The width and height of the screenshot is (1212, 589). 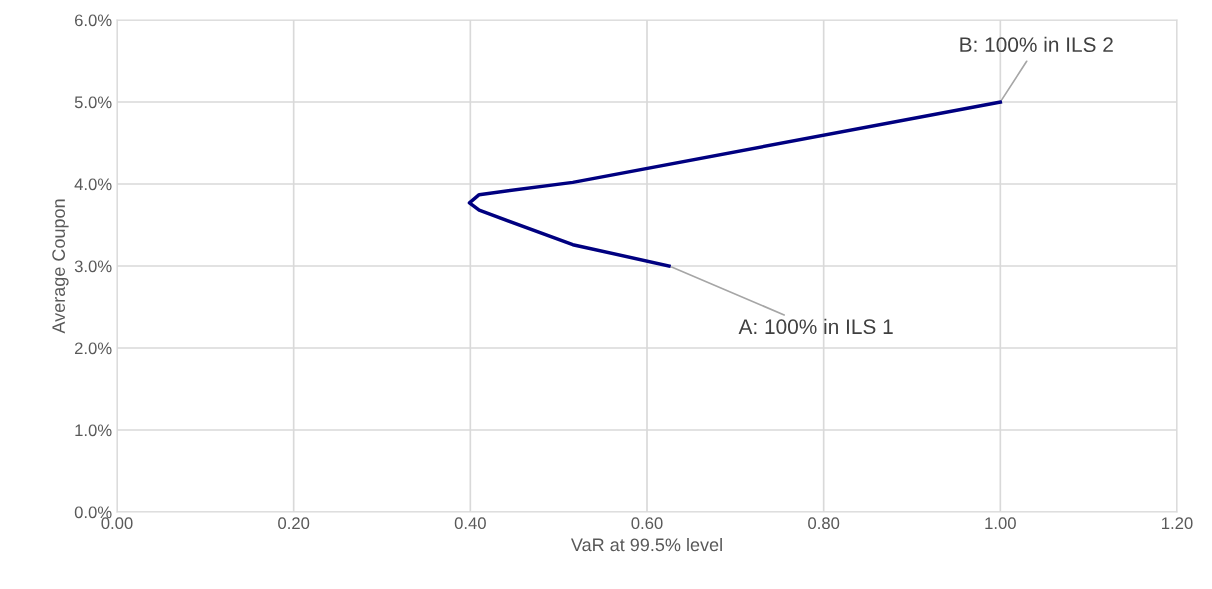 What do you see at coordinates (470, 523) in the screenshot?
I see `x-tick-label: 0.40` at bounding box center [470, 523].